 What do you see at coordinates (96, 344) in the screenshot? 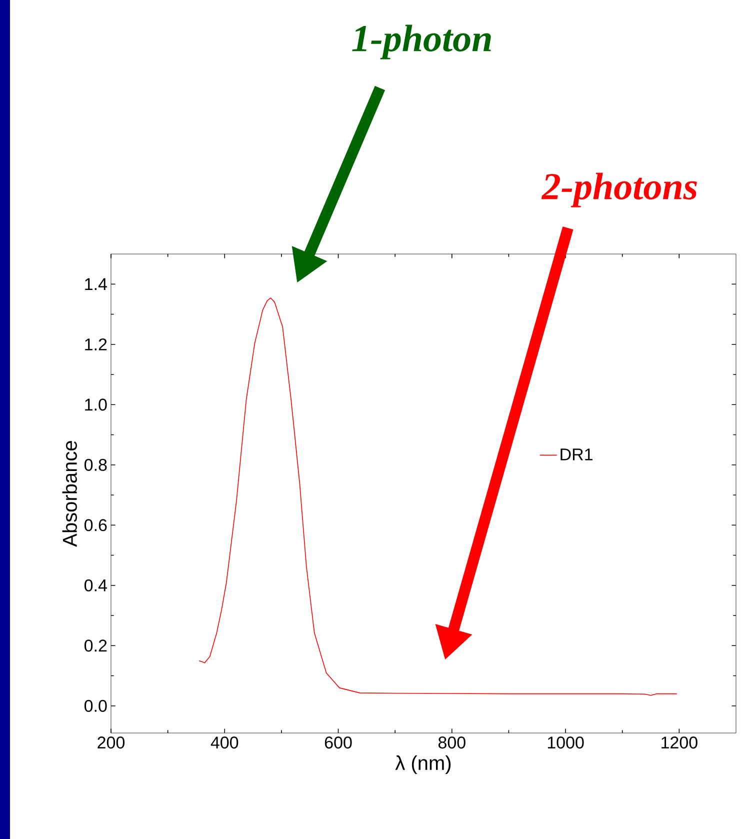
I see `y-tick-label: 1.2` at bounding box center [96, 344].